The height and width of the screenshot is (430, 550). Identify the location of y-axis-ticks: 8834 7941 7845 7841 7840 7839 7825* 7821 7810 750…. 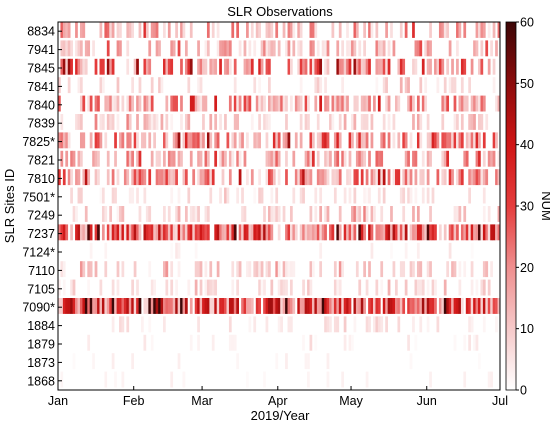
(42, 206).